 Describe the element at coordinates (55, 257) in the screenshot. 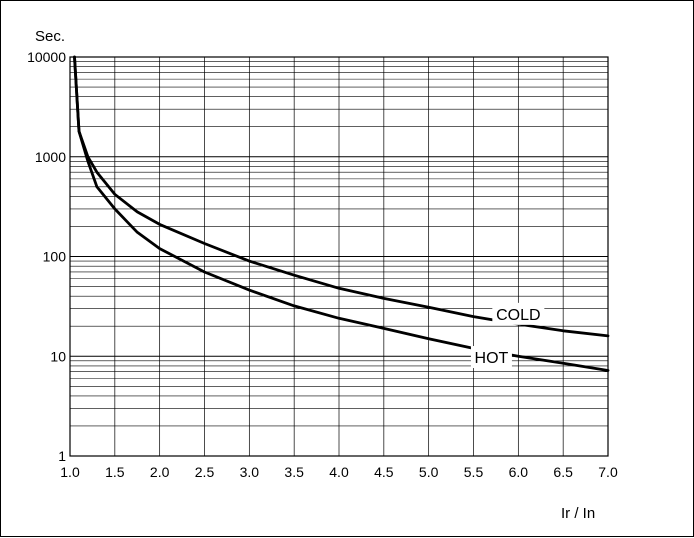

I see `y-tick-label: 100` at that location.